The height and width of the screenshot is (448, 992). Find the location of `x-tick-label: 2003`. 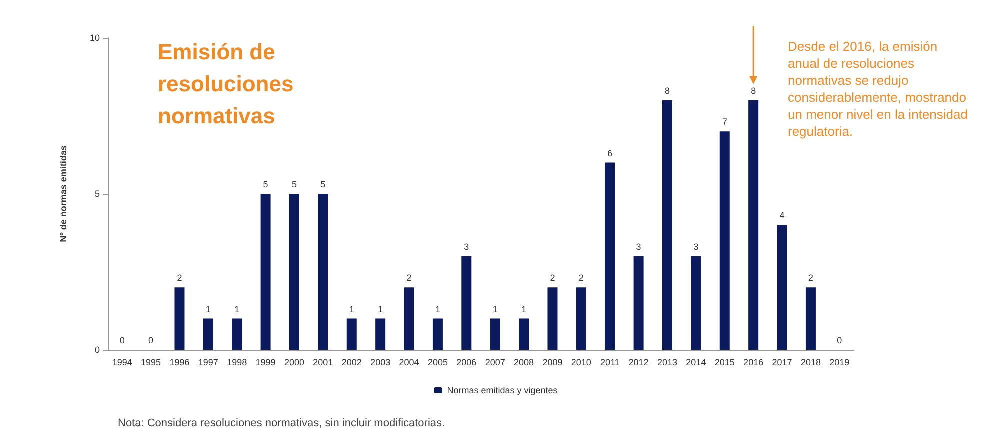

x-tick-label: 2003 is located at coordinates (380, 363).